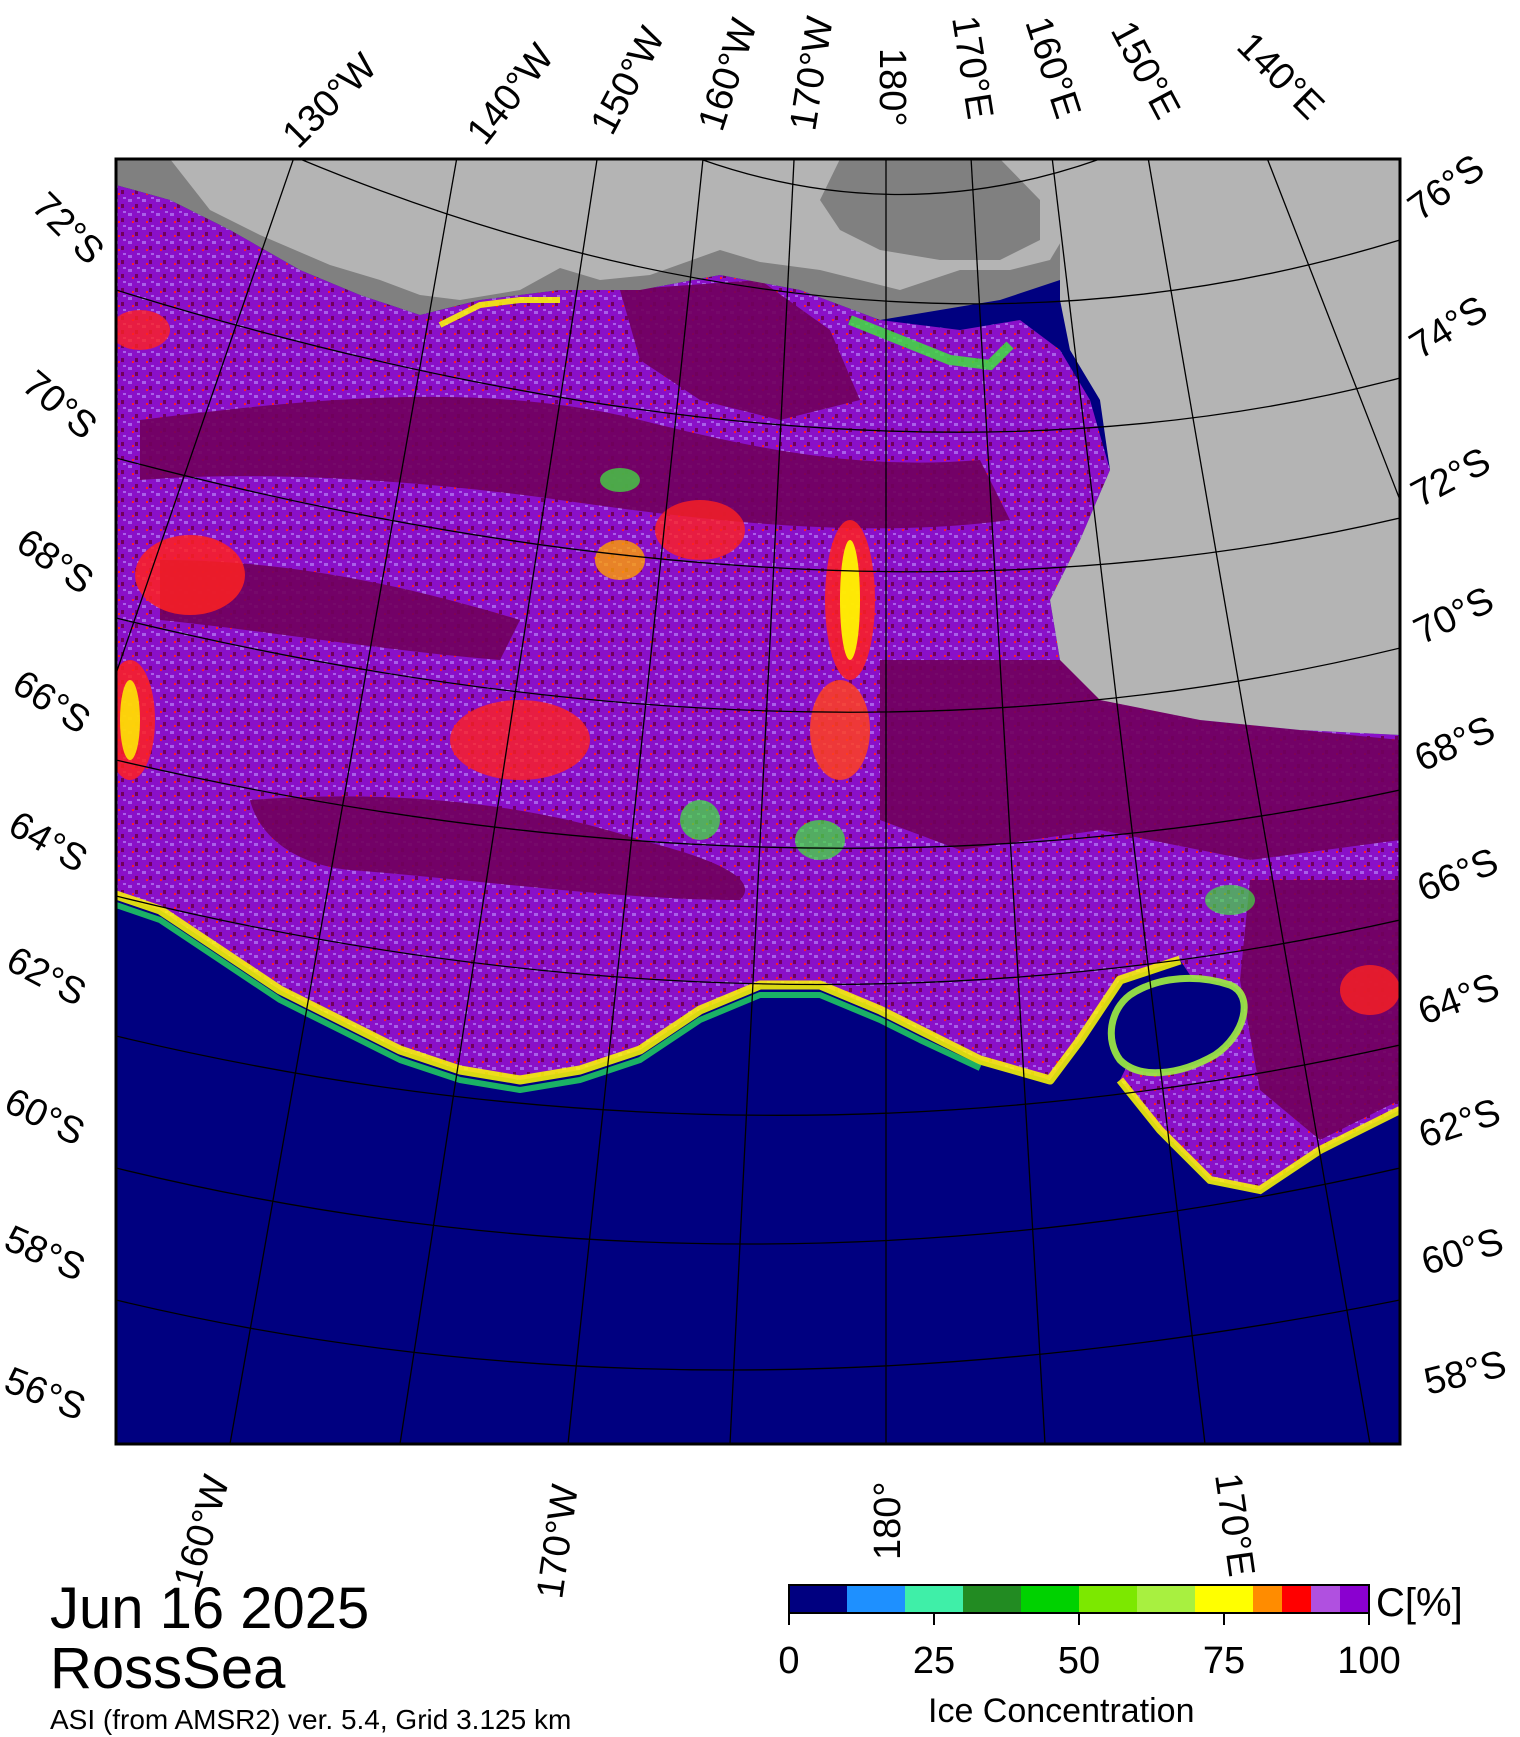 This screenshot has width=1520, height=1737. Describe the element at coordinates (1458, 875) in the screenshot. I see `lat-label-right-66S: 66°S` at that location.